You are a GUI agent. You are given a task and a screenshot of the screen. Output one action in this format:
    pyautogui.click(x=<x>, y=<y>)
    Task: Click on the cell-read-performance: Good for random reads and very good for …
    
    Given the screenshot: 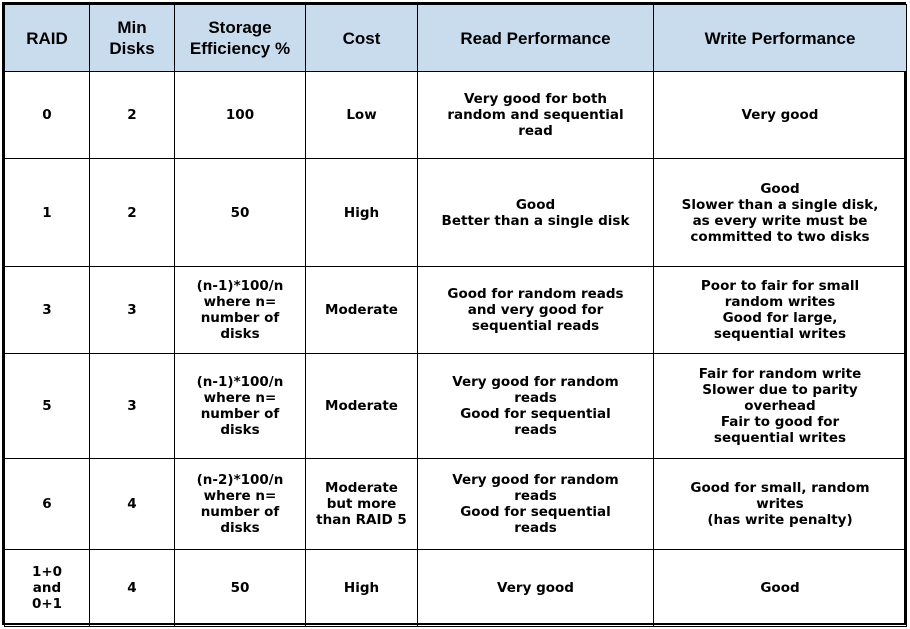 What is the action you would take?
    pyautogui.click(x=535, y=310)
    